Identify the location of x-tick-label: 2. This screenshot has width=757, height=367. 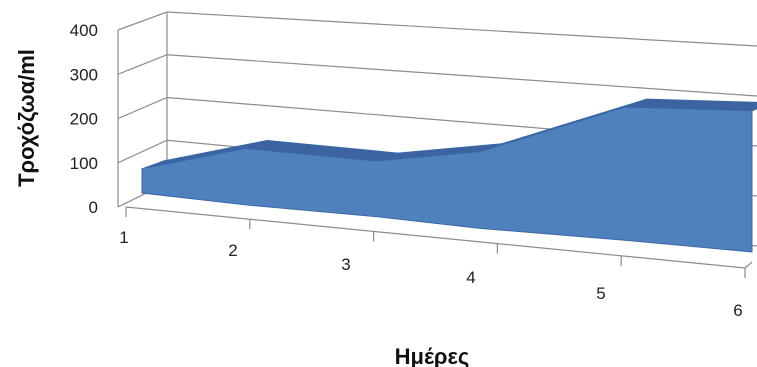
(232, 250).